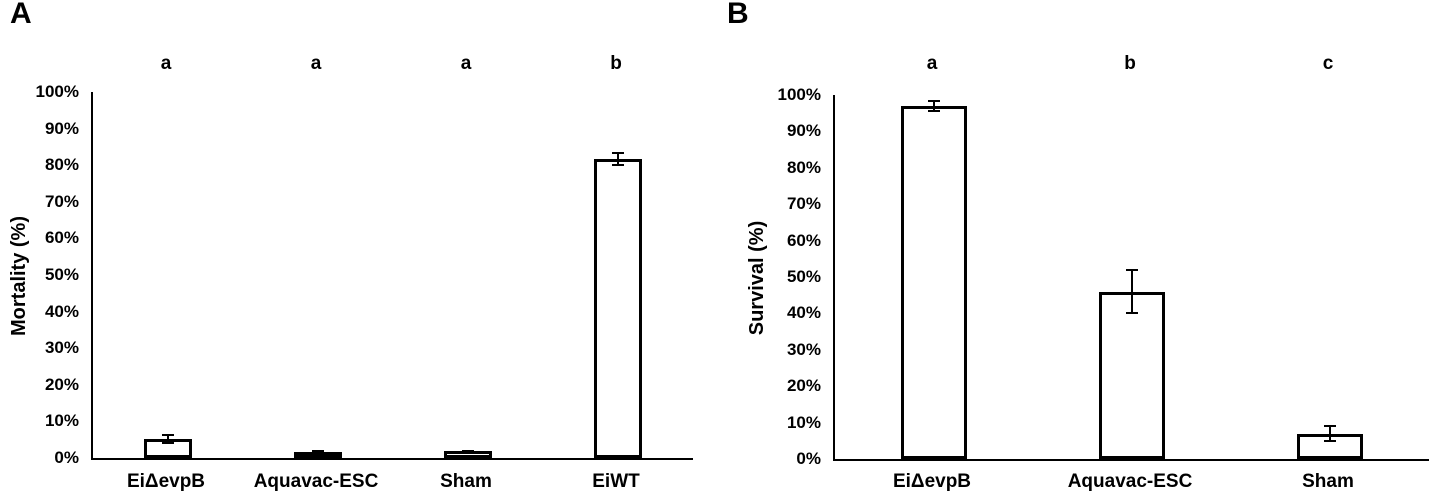 The width and height of the screenshot is (1435, 502). Describe the element at coordinates (738, 15) in the screenshot. I see `panel-label-b: B` at that location.